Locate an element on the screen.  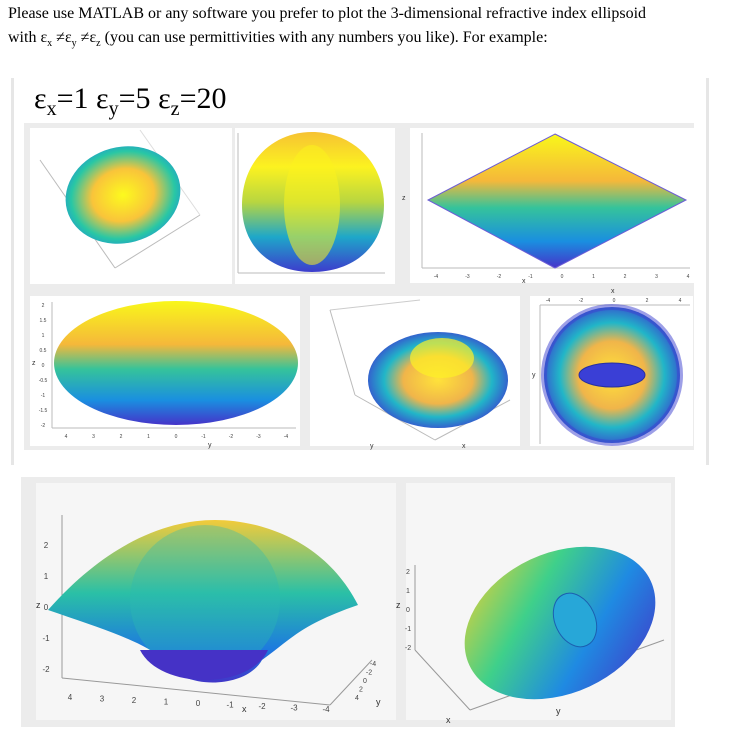
p3-tick-x-3: -1 is located at coordinates (530, 277).